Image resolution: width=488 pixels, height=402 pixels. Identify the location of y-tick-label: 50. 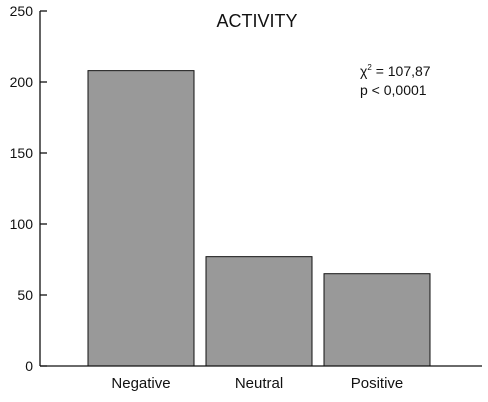
(25, 295).